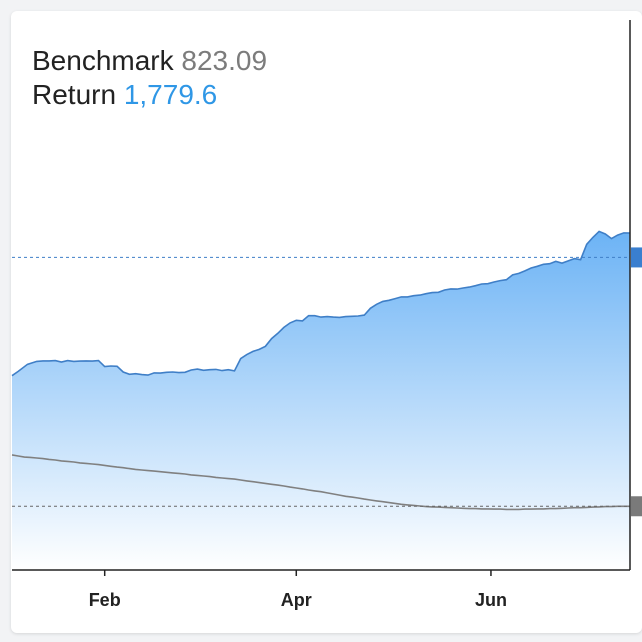 The height and width of the screenshot is (642, 642). I want to click on benchmark-last-value-marker, so click(636, 506).